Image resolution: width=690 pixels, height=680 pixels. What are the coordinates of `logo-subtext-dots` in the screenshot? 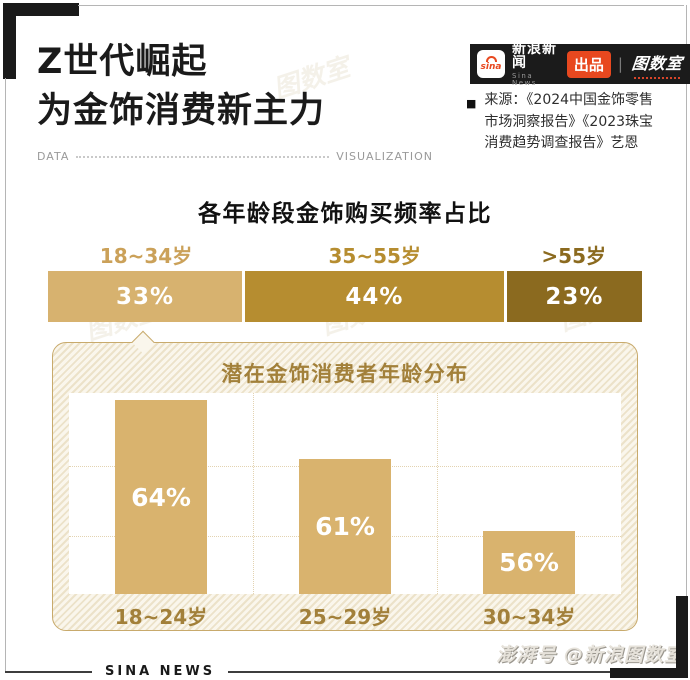 It's located at (657, 77).